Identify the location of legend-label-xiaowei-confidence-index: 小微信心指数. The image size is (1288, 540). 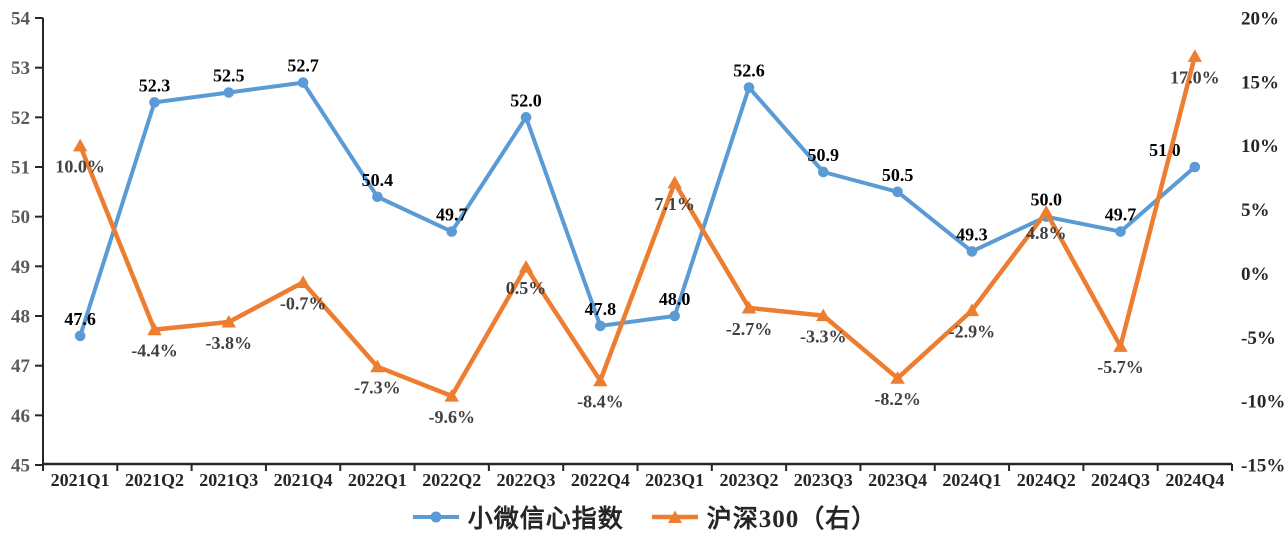
(545, 519).